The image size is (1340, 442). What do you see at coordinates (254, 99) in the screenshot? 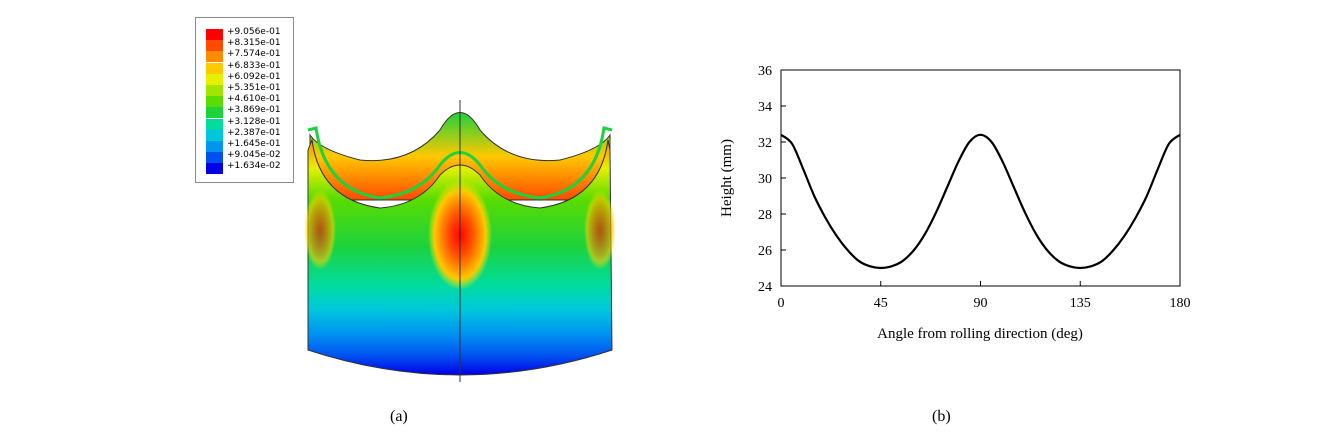
I see `legend-label: +4.610e-01` at bounding box center [254, 99].